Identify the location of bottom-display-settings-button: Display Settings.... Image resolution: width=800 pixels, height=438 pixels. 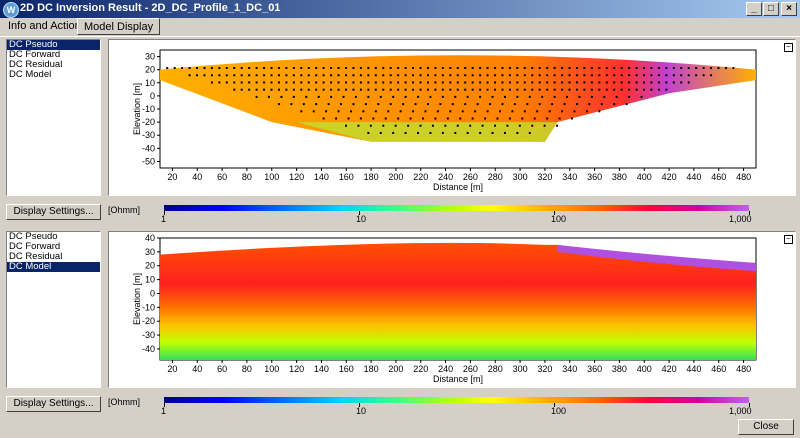
(53, 404).